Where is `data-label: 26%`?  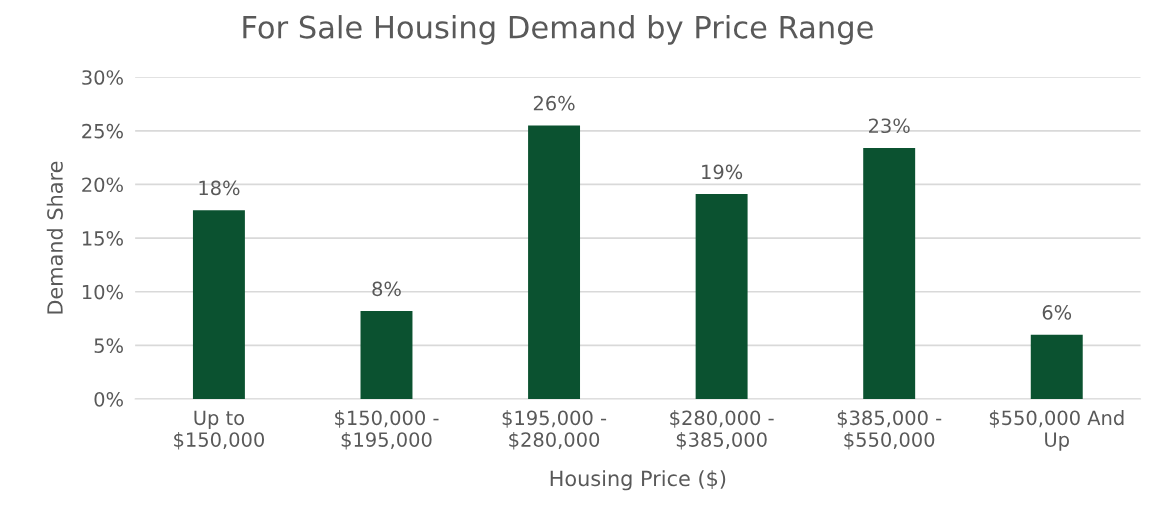 data-label: 26% is located at coordinates (554, 103).